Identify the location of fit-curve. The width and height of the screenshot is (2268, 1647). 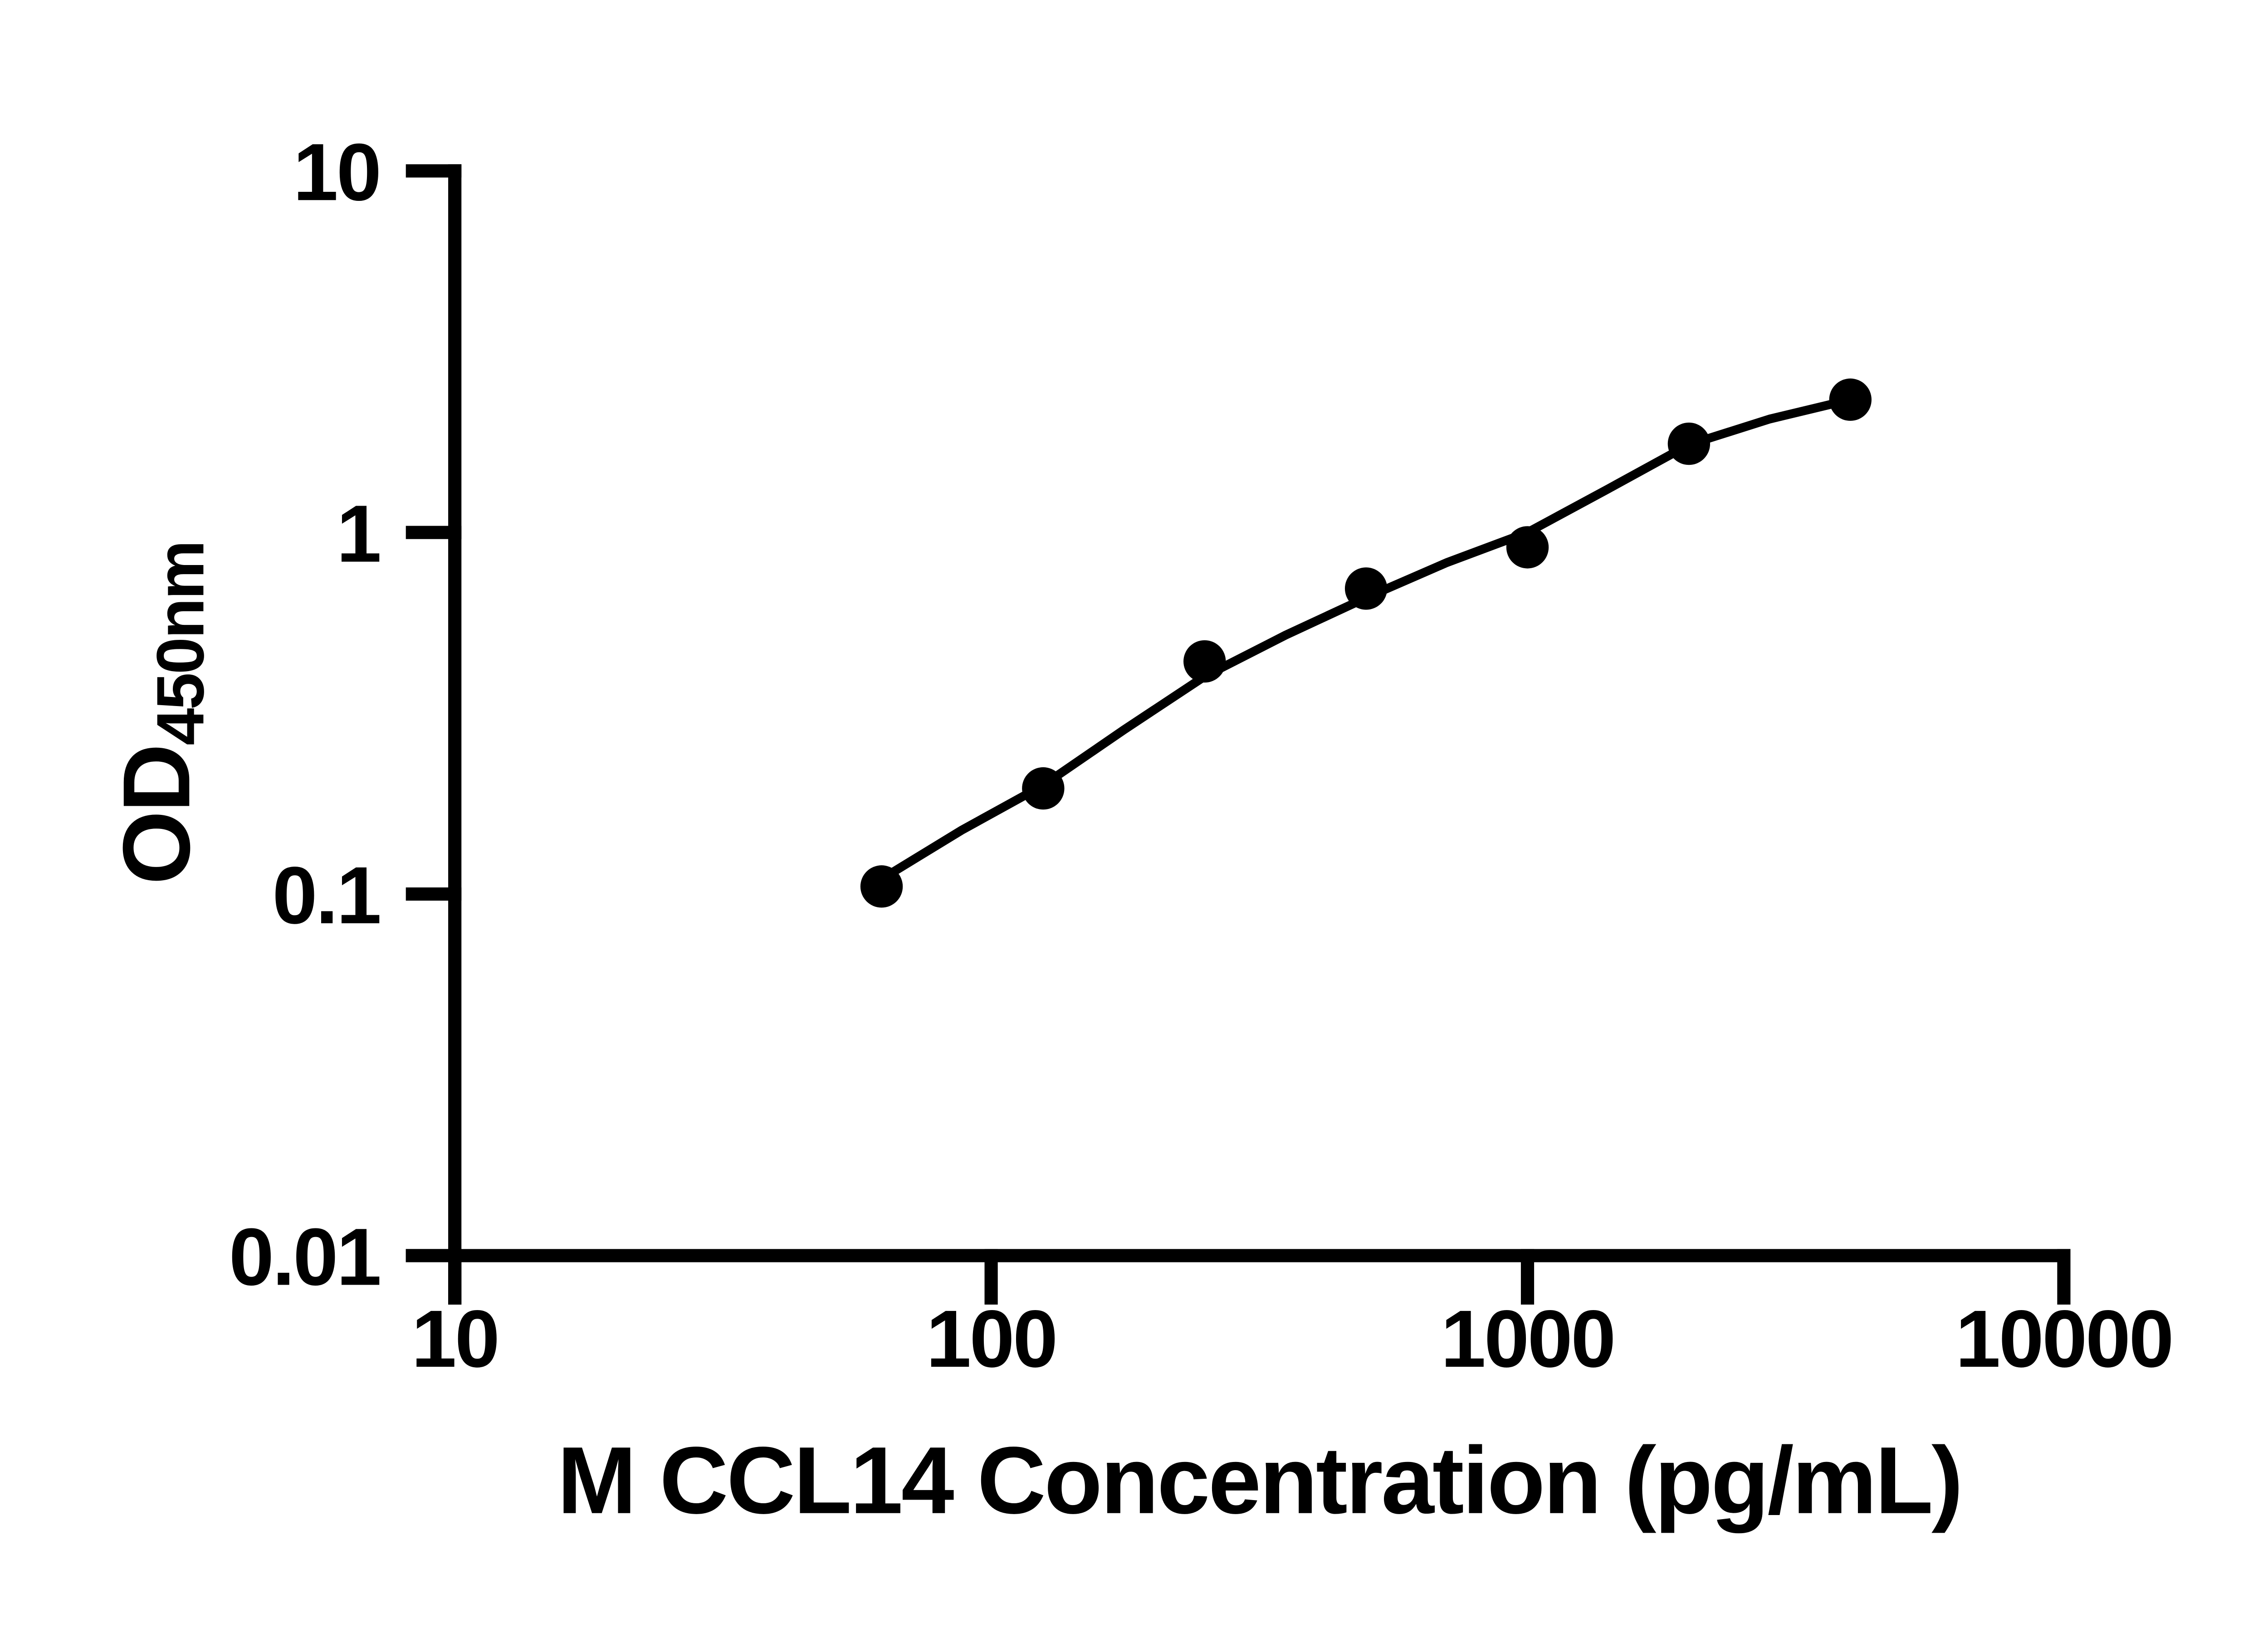
(1367, 639).